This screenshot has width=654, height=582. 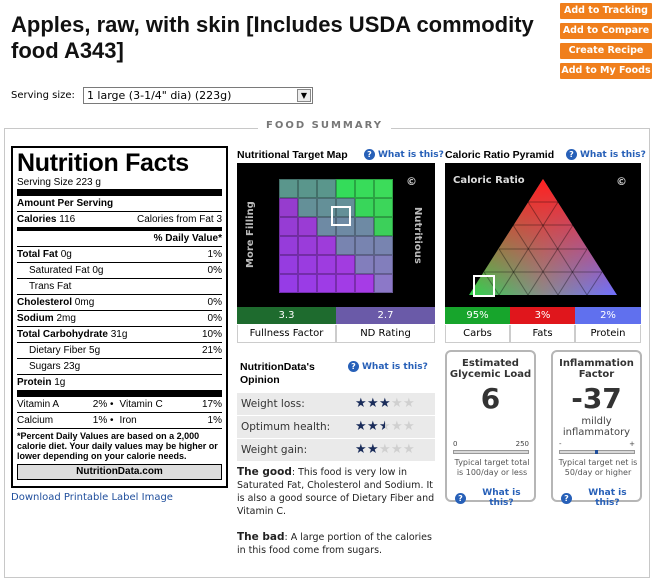 What do you see at coordinates (385, 403) in the screenshot?
I see `weight-loss-stars: ★ ★ ★ ★ ★` at bounding box center [385, 403].